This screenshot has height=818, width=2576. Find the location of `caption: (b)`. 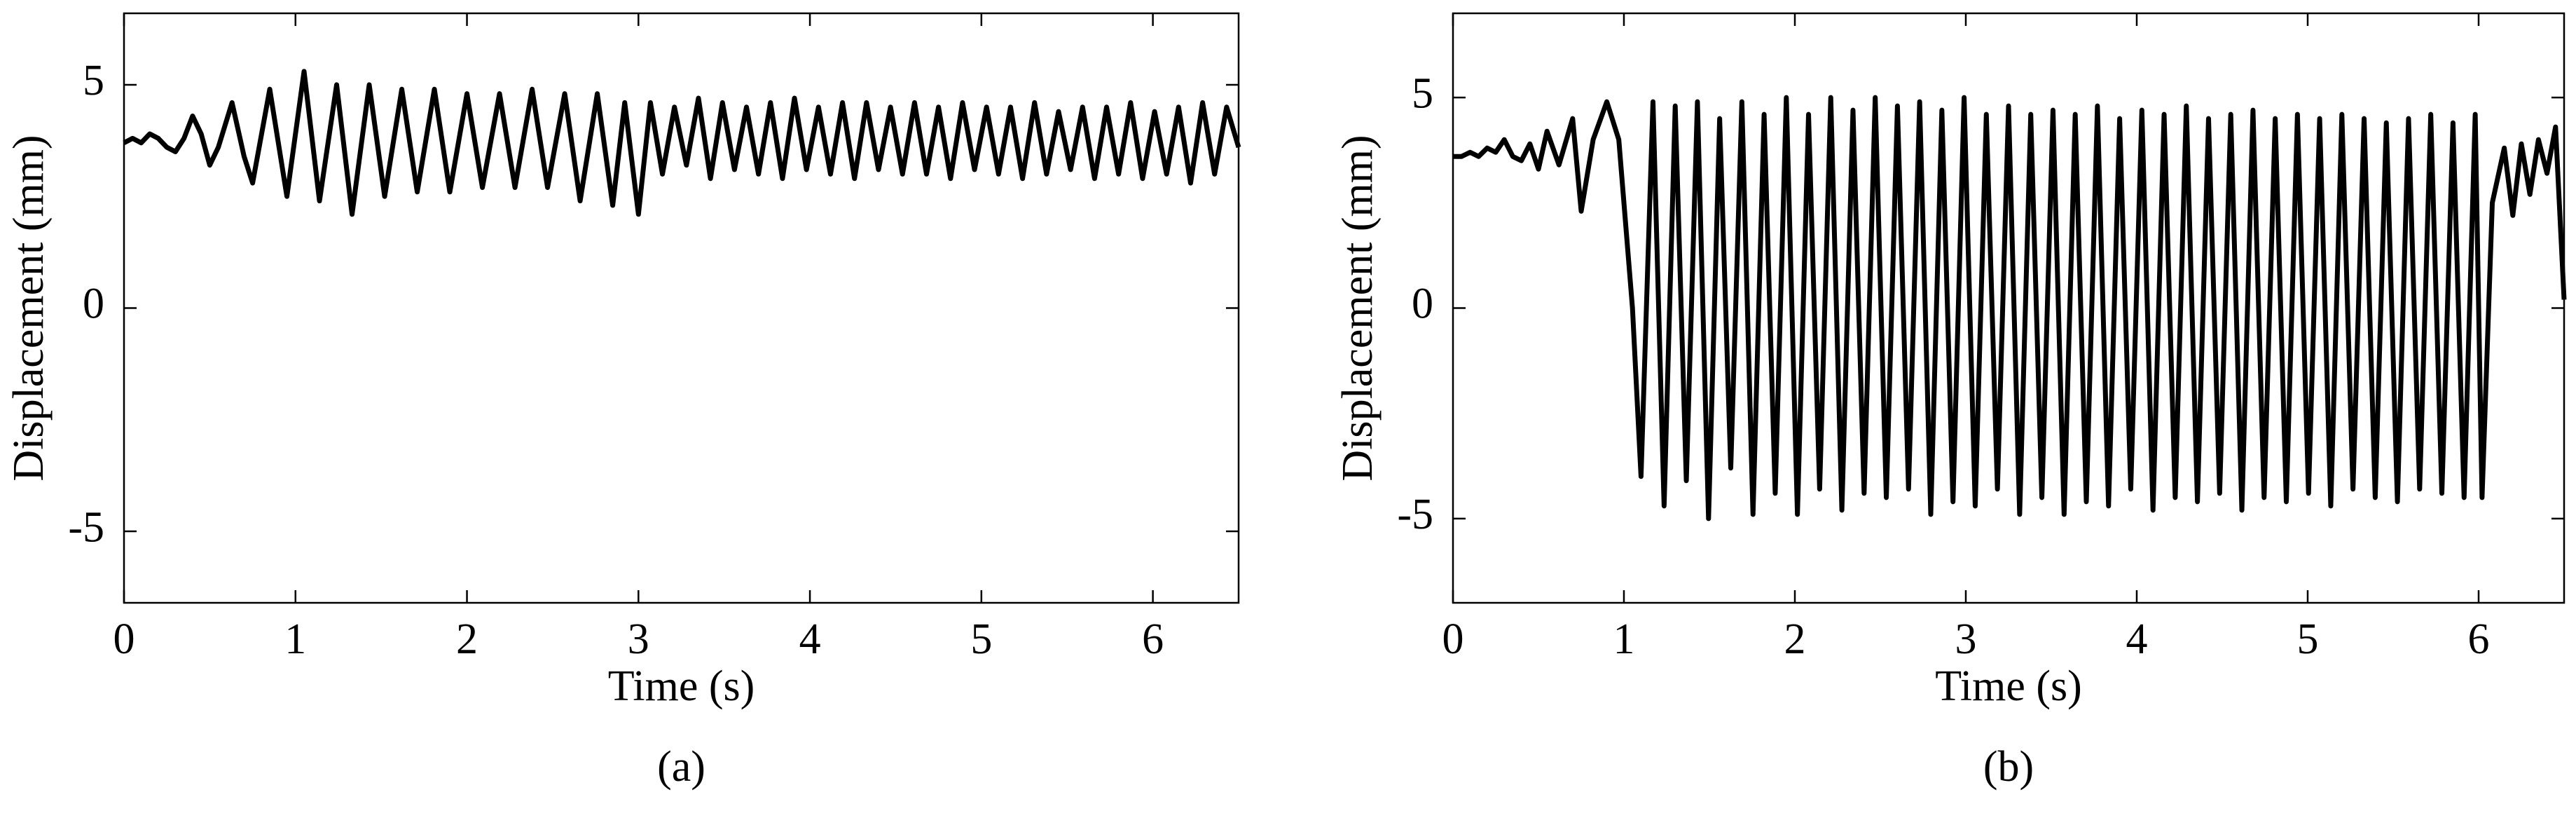

caption: (b) is located at coordinates (2008, 767).